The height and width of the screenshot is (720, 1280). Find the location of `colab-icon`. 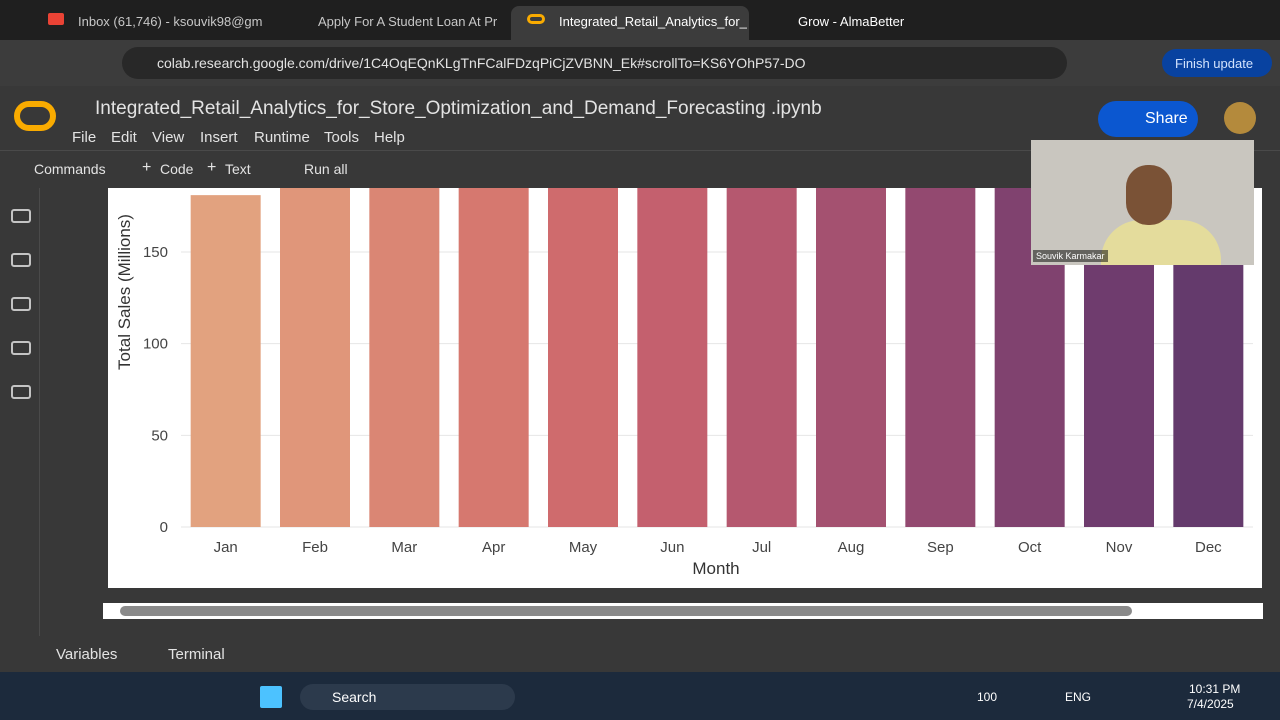

colab-icon is located at coordinates (536, 19).